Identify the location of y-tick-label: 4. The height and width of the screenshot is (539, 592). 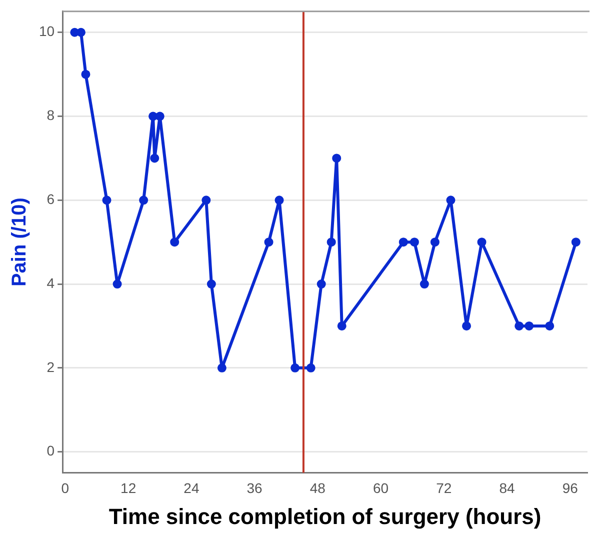
(50, 282).